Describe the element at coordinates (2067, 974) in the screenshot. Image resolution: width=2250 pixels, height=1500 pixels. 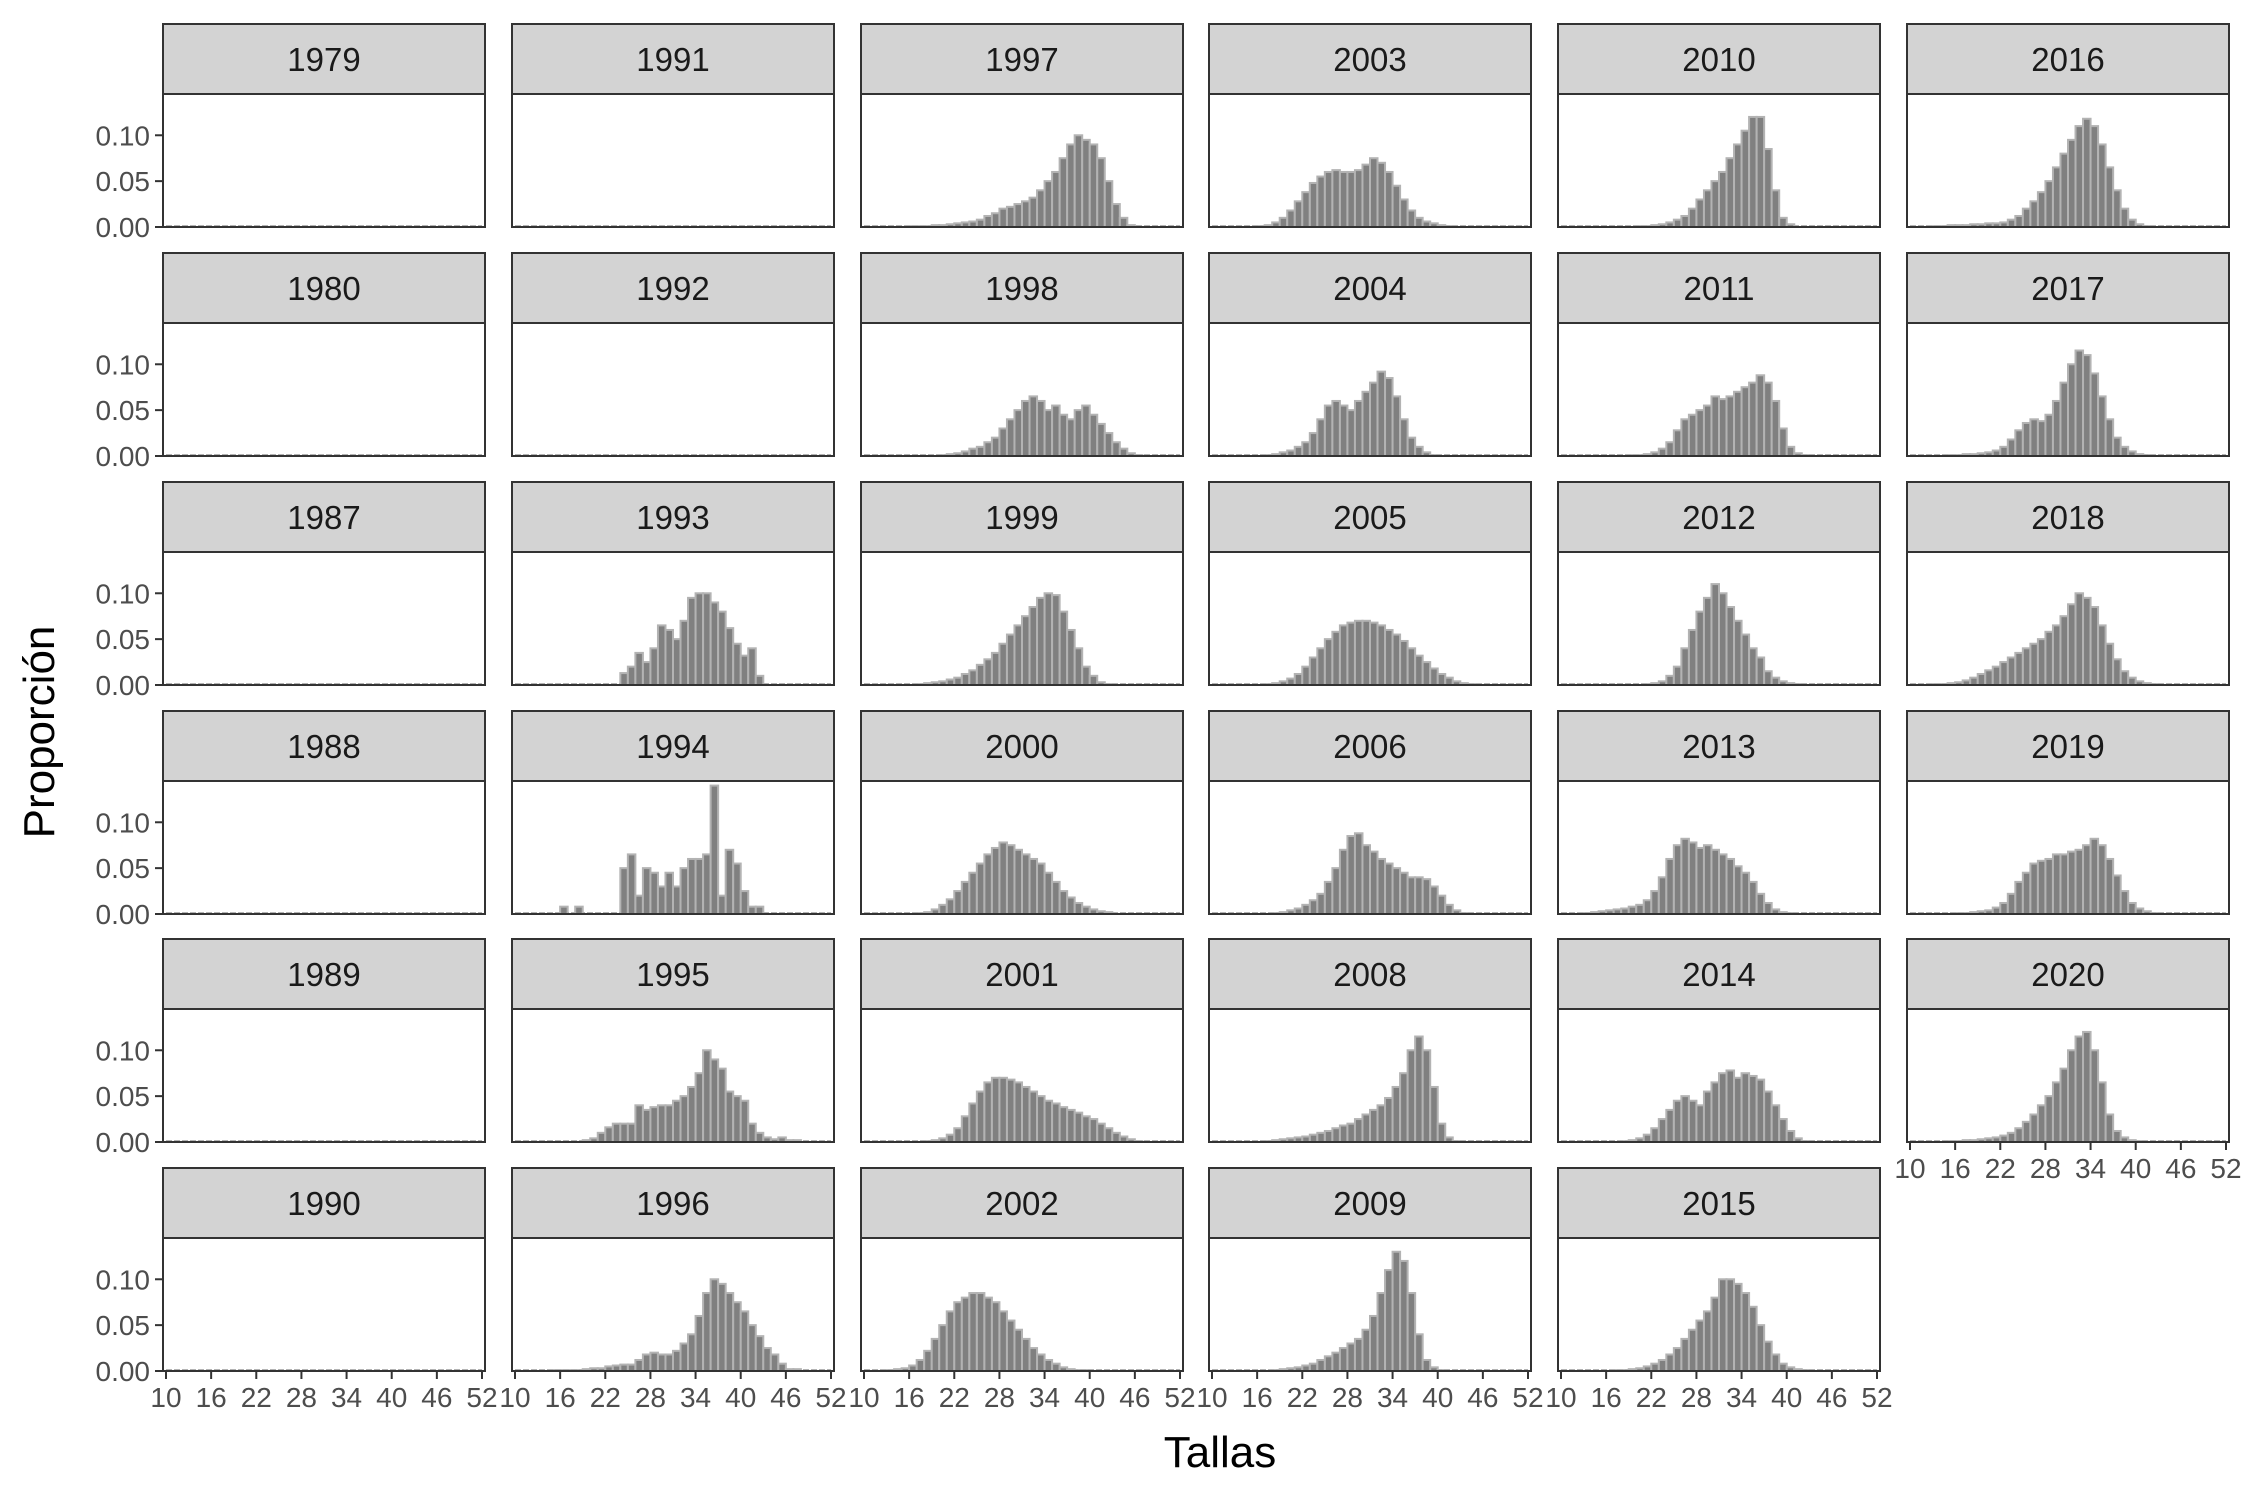
I see `facet-strip-label: 2020` at that location.